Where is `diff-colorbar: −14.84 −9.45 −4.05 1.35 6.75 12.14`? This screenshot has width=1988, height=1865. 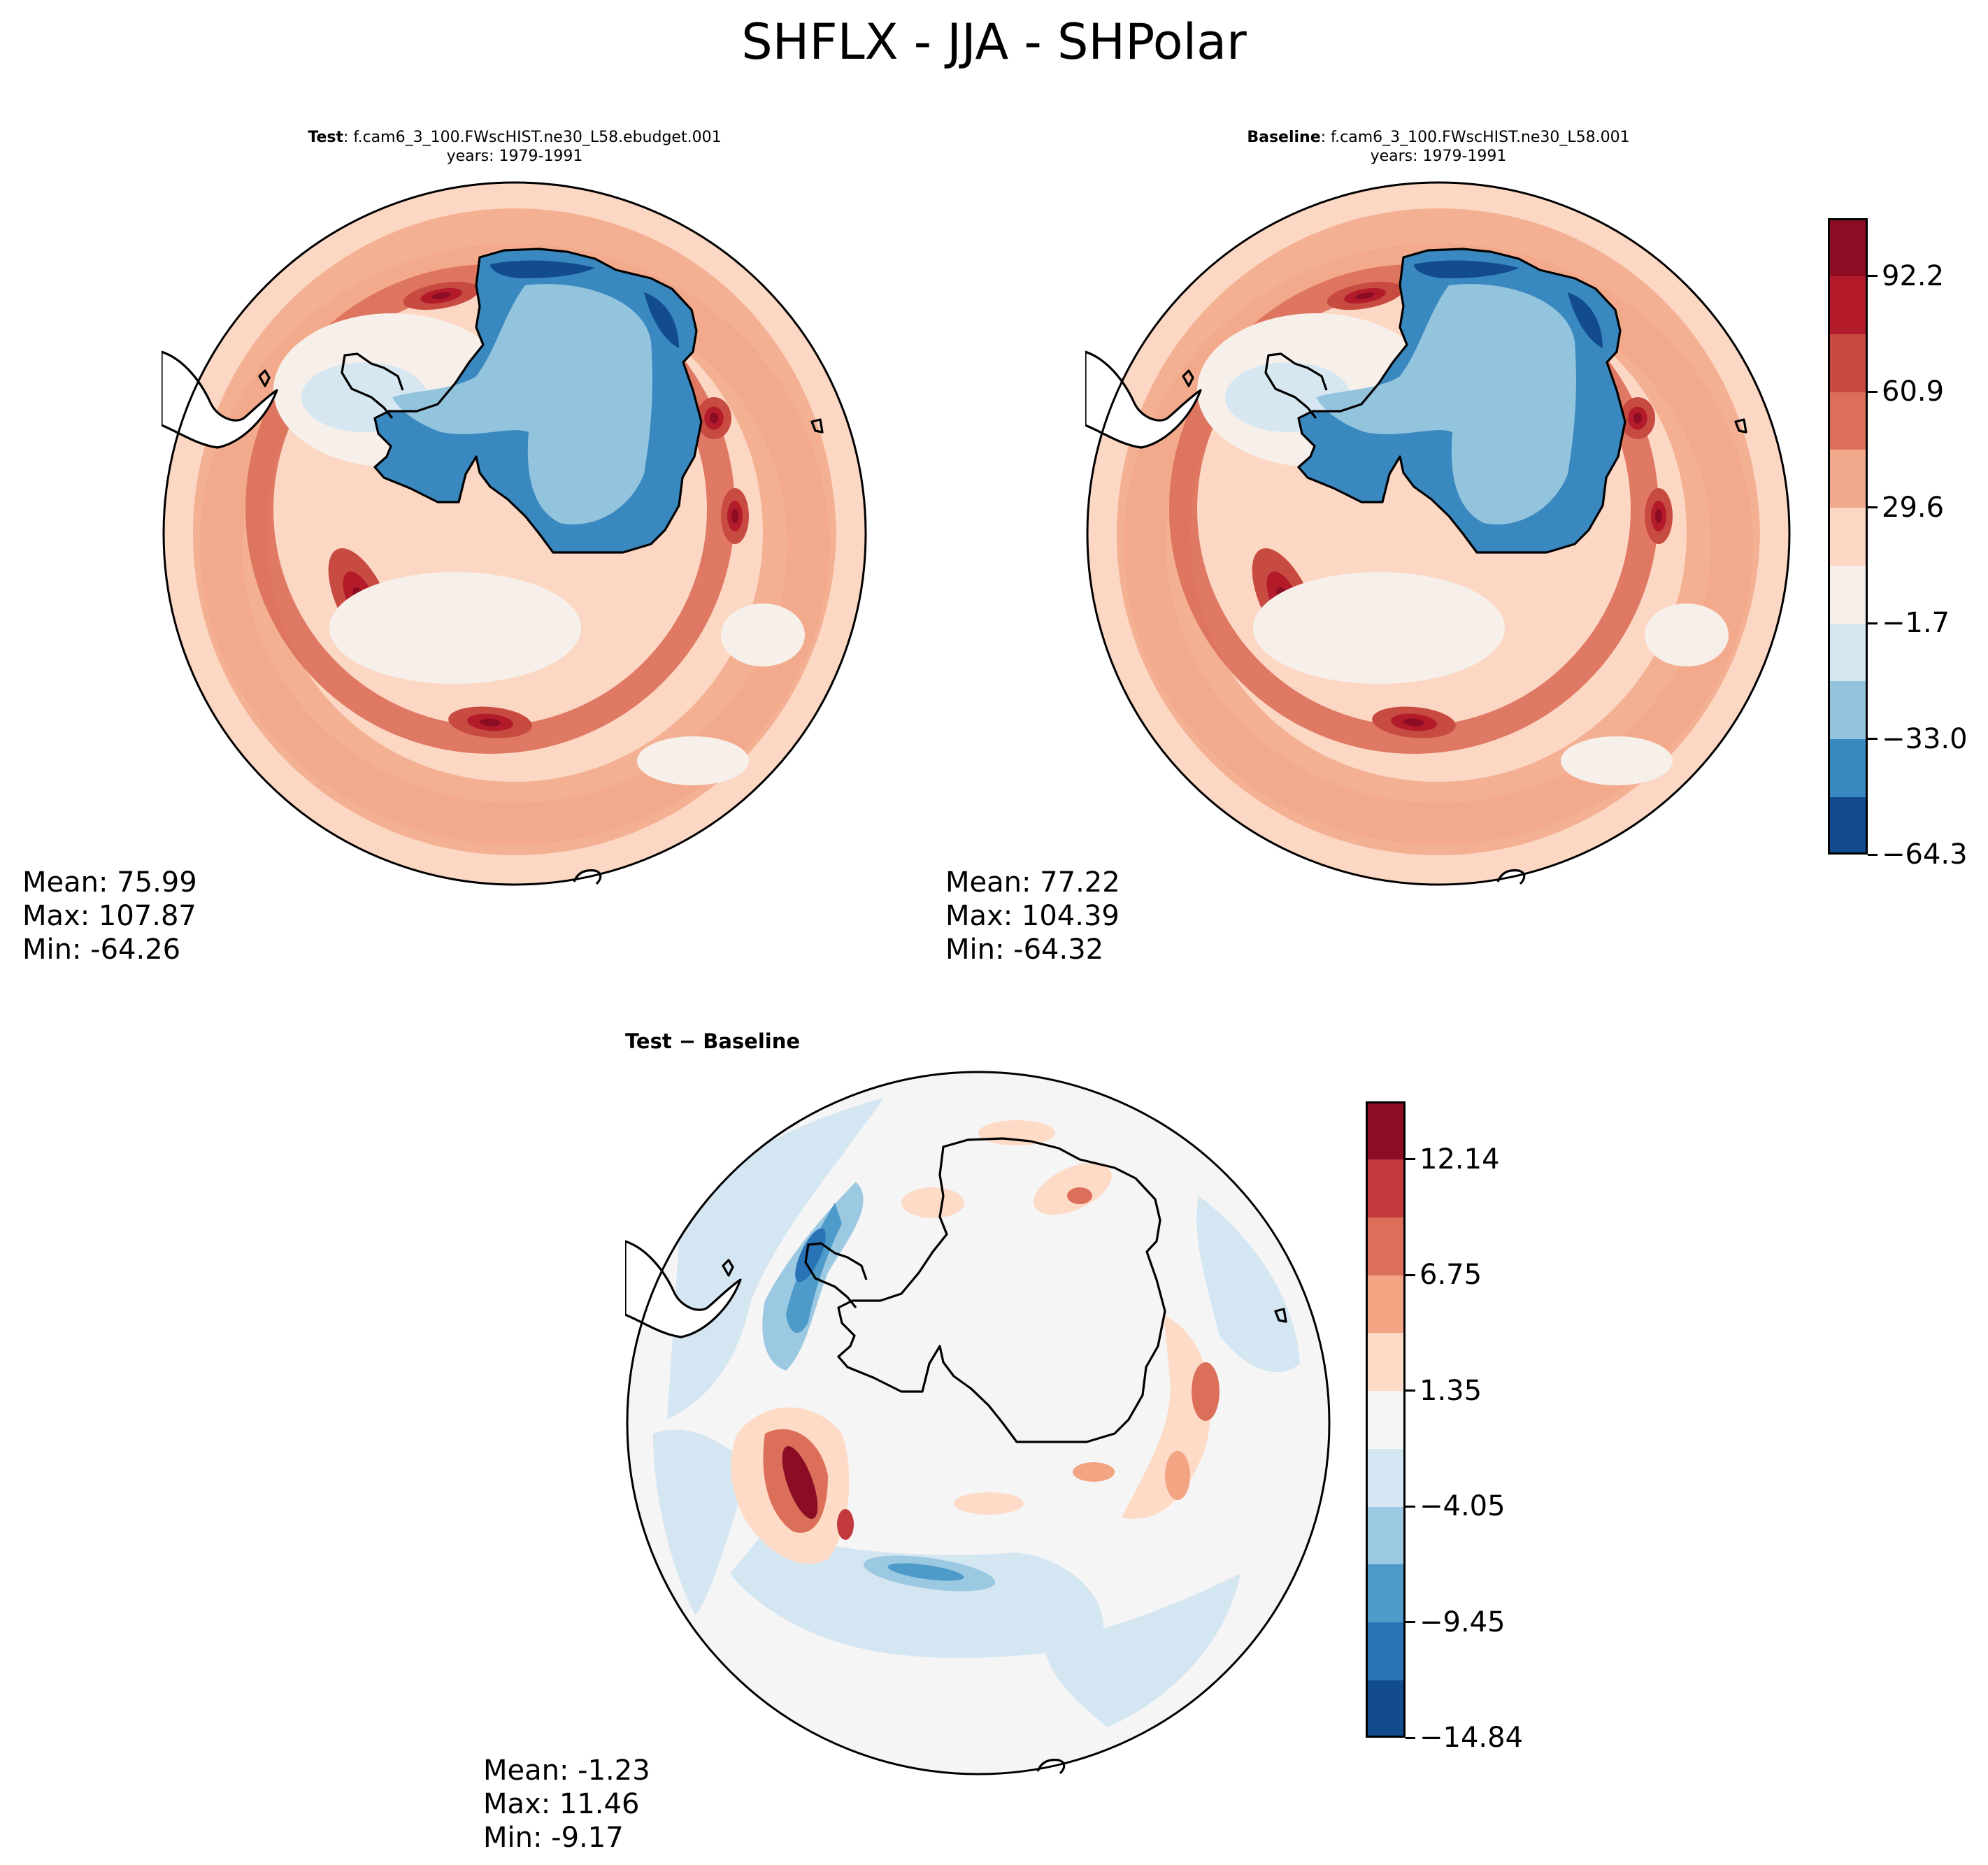
diff-colorbar: −14.84 −9.45 −4.05 1.35 6.75 12.14 is located at coordinates (1444, 1426).